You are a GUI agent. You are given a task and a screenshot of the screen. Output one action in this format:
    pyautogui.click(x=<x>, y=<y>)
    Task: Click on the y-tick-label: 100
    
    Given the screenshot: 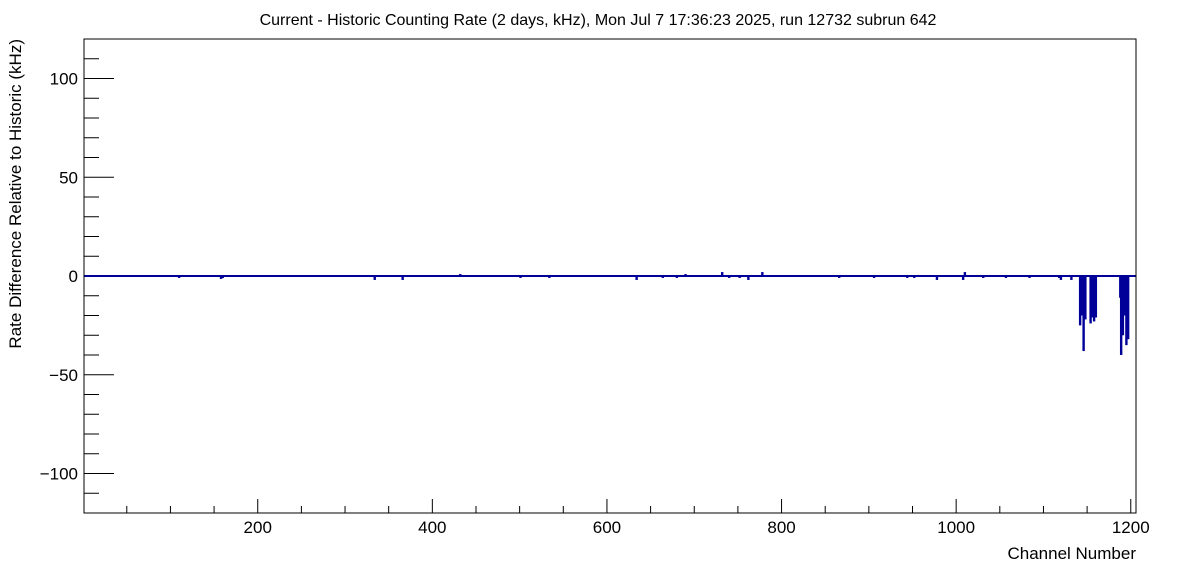 What is the action you would take?
    pyautogui.click(x=64, y=79)
    